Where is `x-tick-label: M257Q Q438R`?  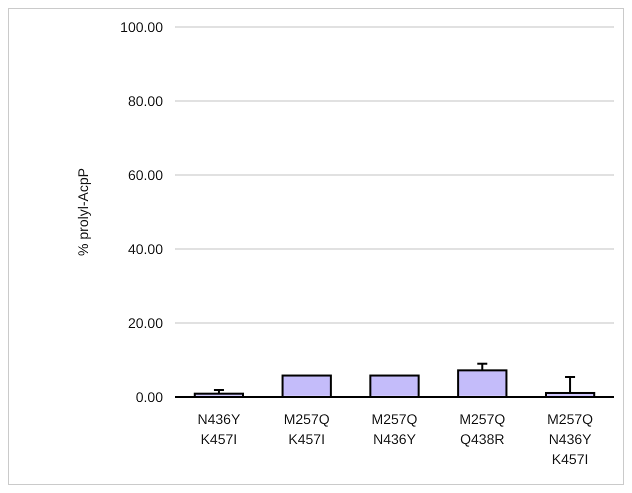 x-tick-label: M257Q Q438R is located at coordinates (482, 429).